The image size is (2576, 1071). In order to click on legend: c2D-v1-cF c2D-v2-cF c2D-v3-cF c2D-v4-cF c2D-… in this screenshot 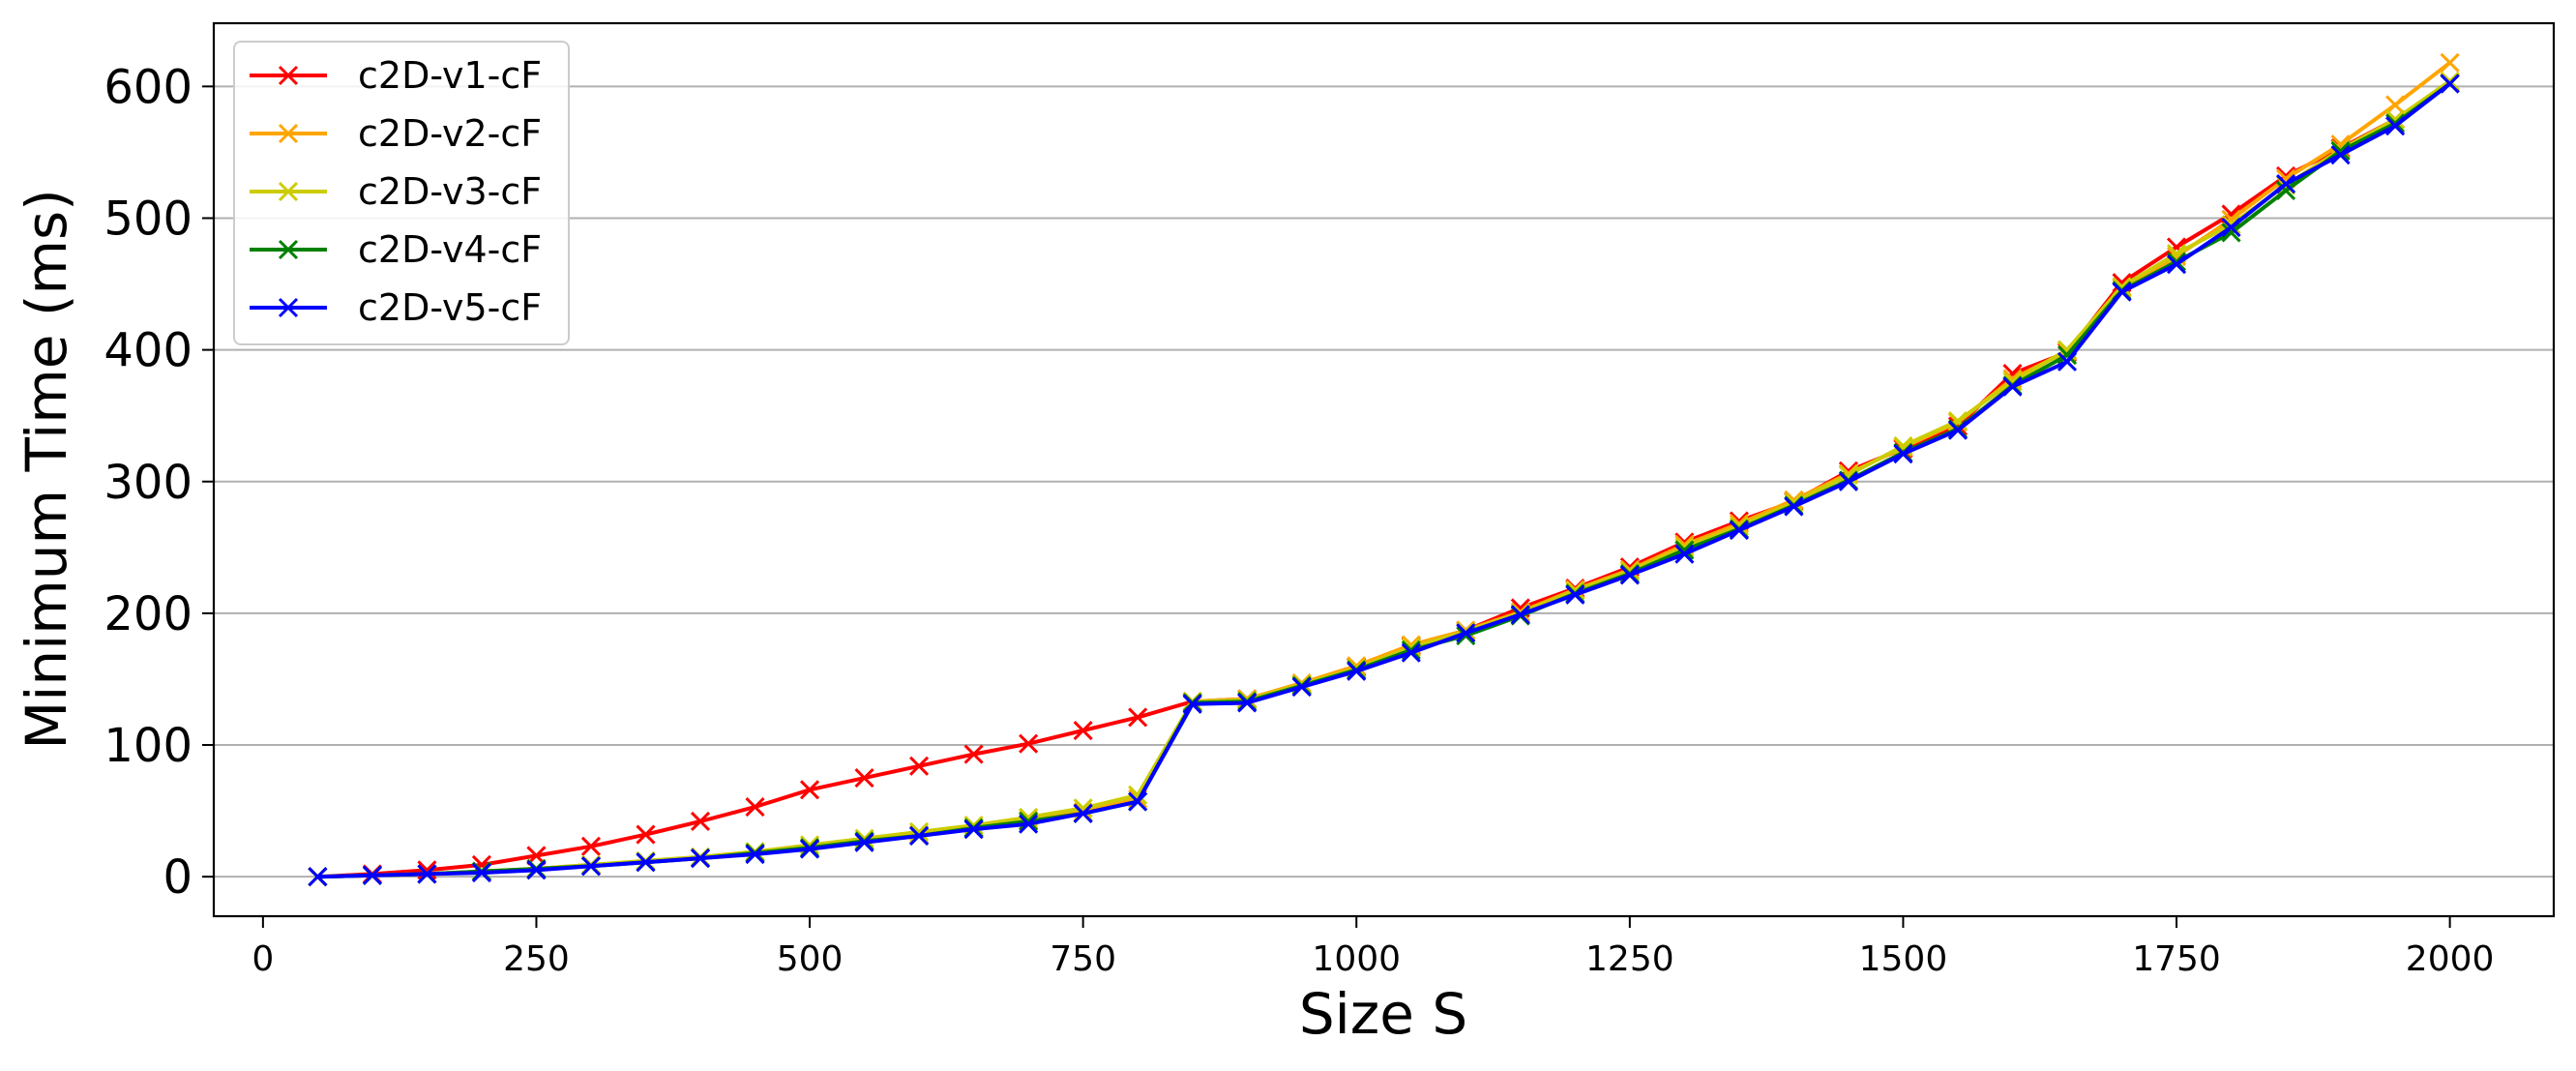, I will do `click(401, 193)`.